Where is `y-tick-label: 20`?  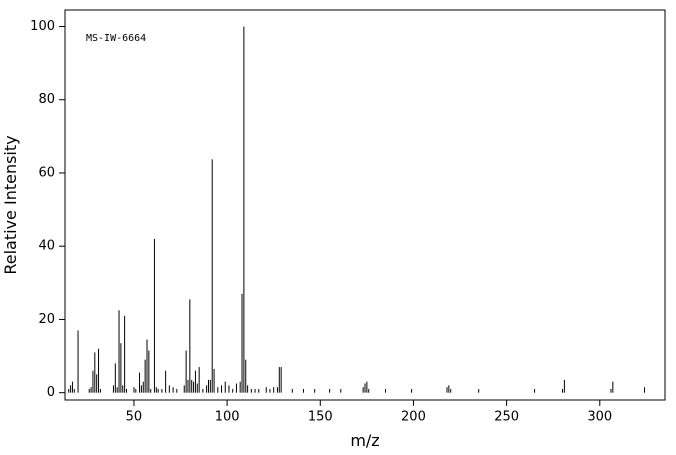
y-tick-label: 20 is located at coordinates (46, 319).